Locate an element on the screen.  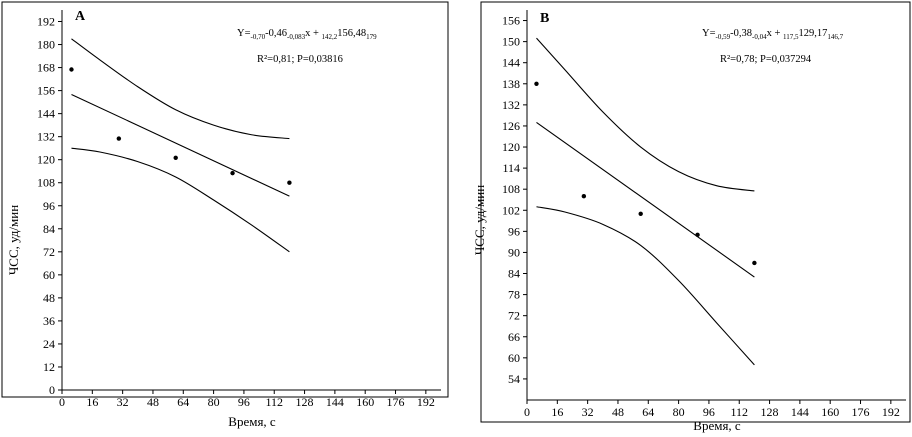
panel-a-y-tick-label: 132 is located at coordinates (46, 137).